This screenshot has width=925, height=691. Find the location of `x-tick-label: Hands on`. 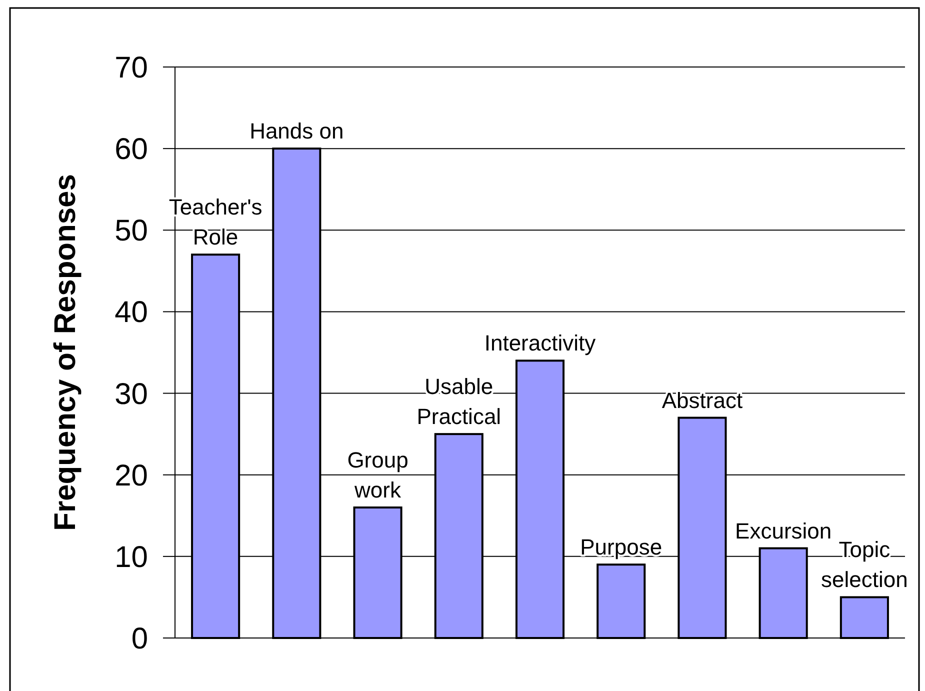

x-tick-label: Hands on is located at coordinates (297, 131).